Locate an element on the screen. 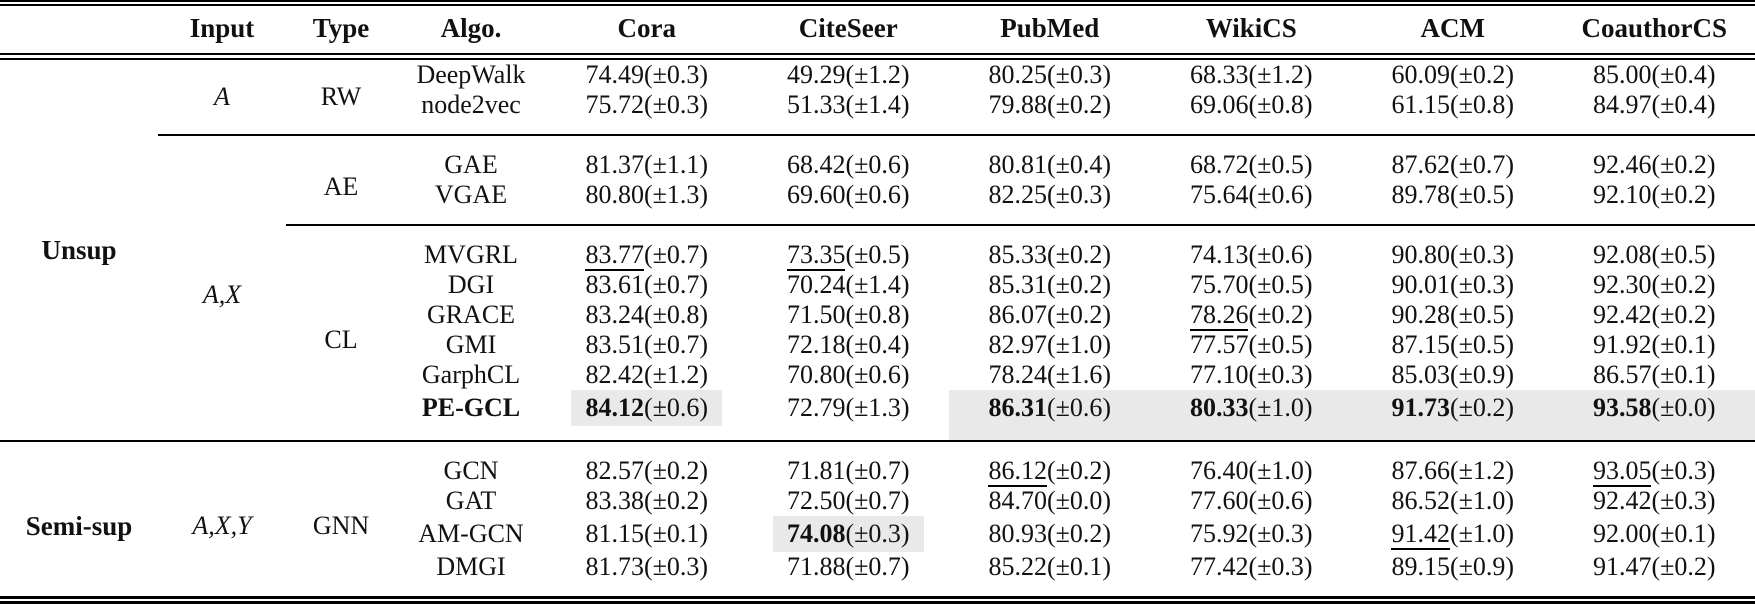  score-cell: 75.92(±0.3) is located at coordinates (1252, 534).